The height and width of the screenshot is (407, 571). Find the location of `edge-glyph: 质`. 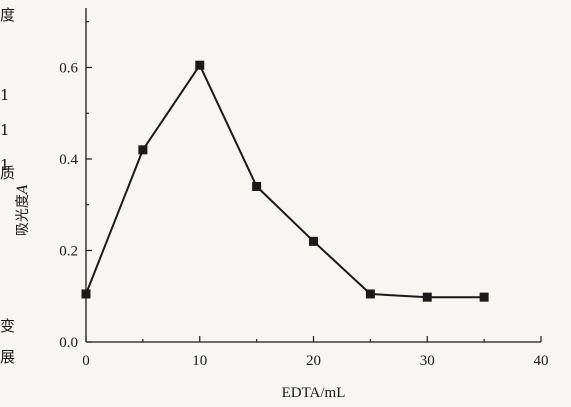

edge-glyph: 质 is located at coordinates (7, 173).